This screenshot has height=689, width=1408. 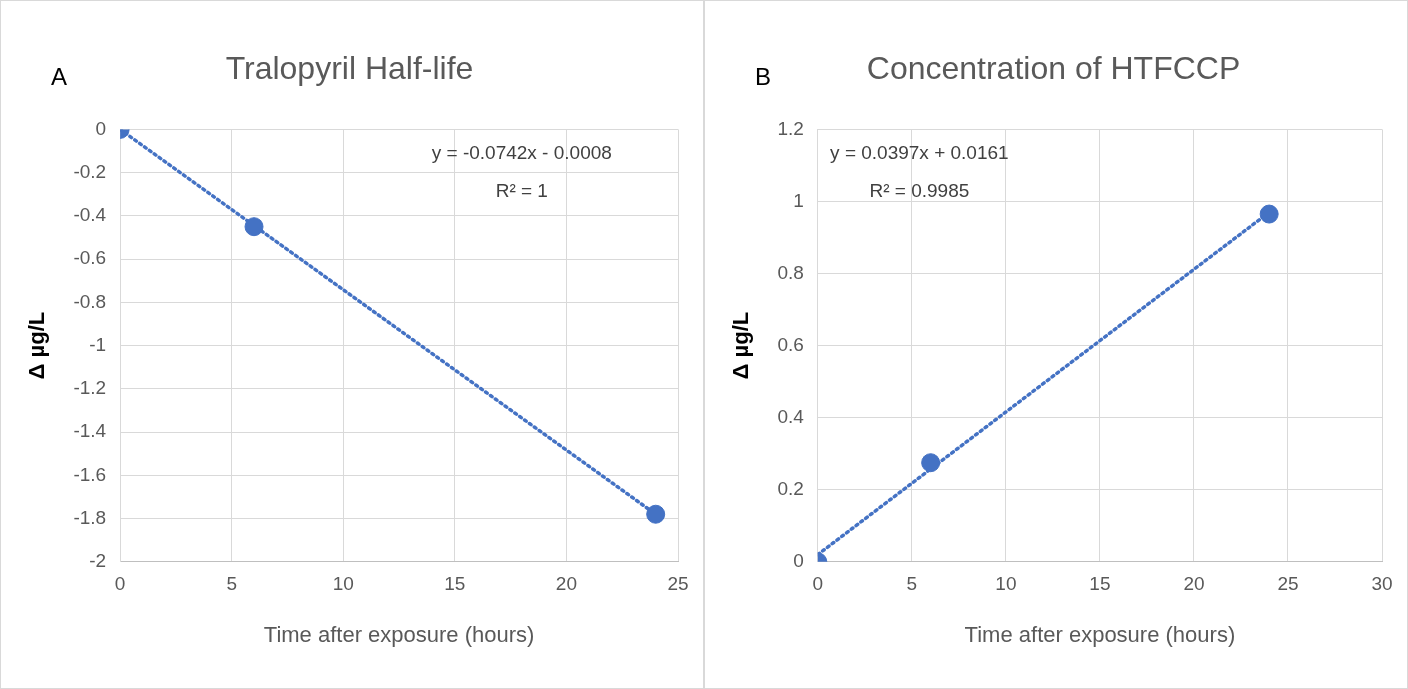 I want to click on y-tick-label: -2, so click(x=98, y=561).